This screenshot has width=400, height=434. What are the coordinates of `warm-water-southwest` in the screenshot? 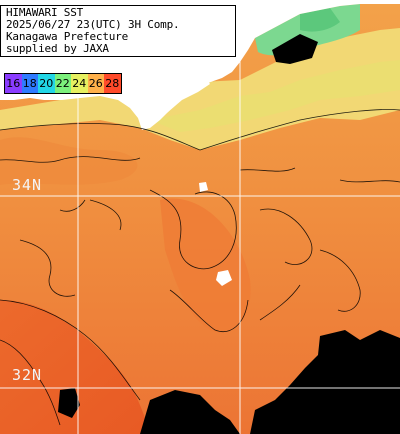 It's located at (75, 367).